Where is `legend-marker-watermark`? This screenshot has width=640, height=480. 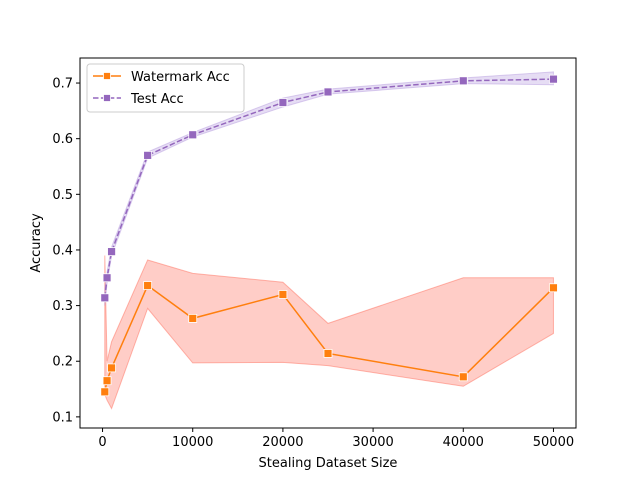
legend-marker-watermark is located at coordinates (107, 76).